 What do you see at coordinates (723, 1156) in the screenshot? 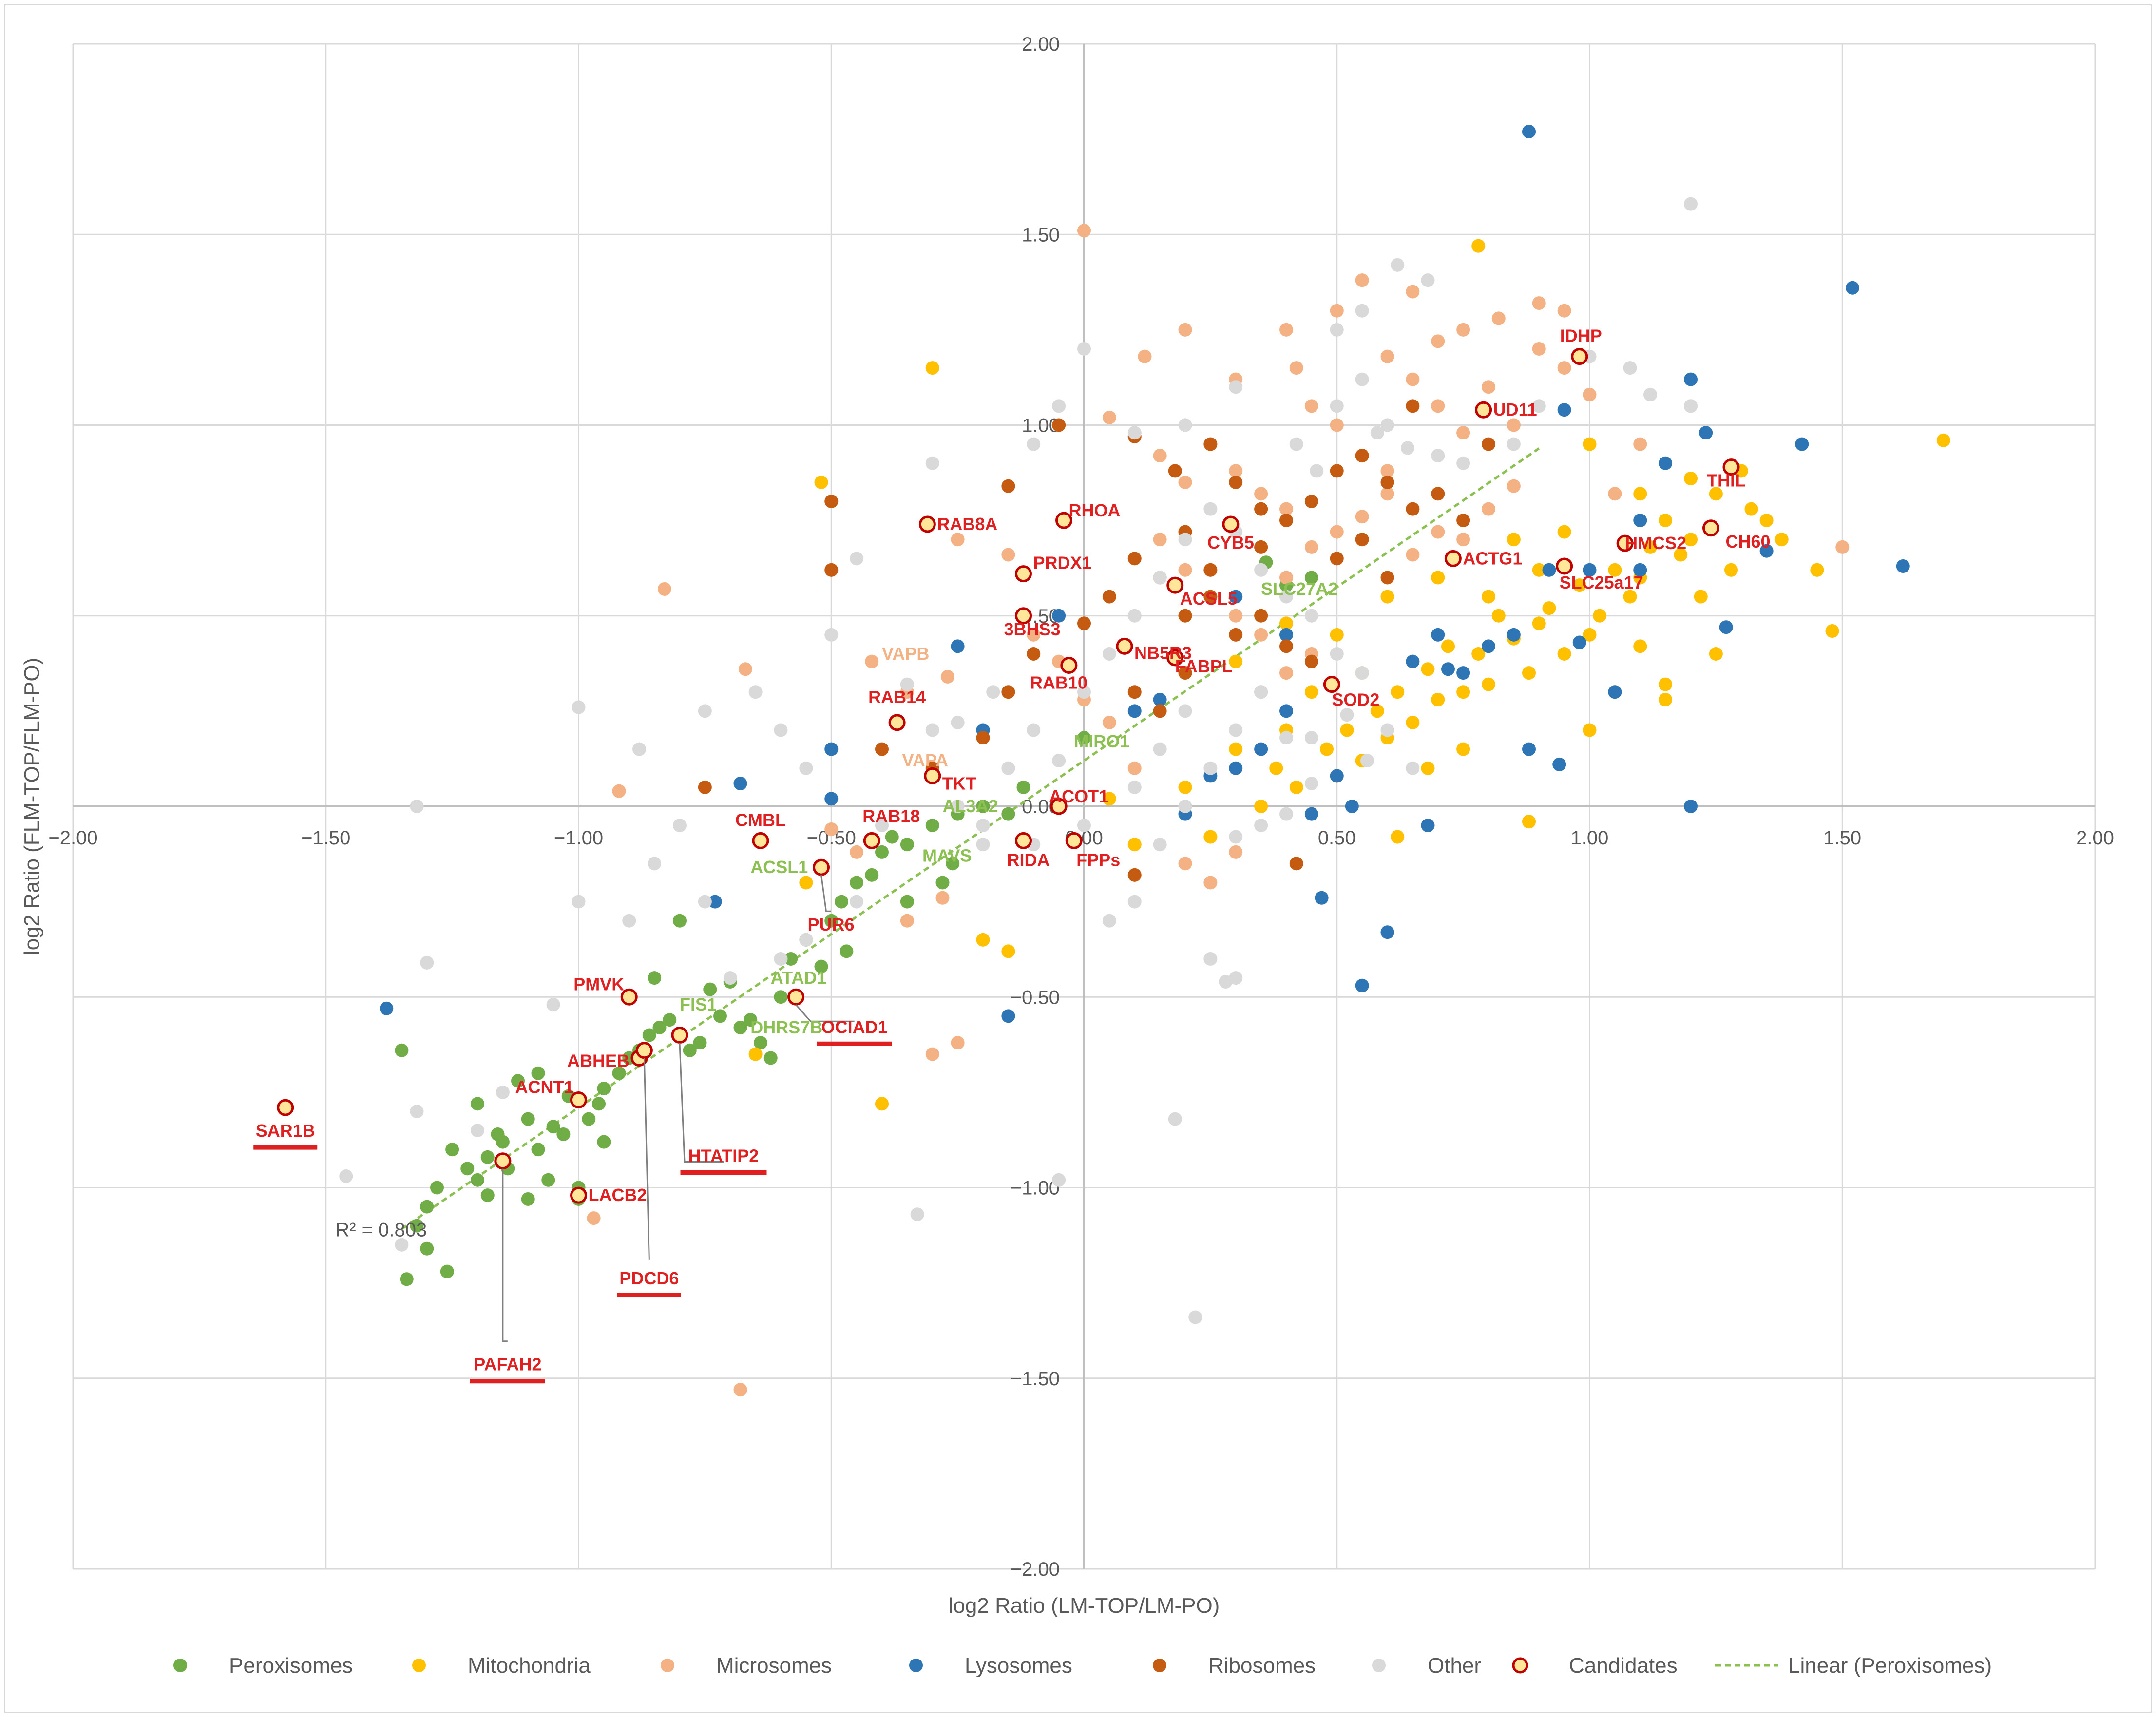
I see `candidate-label: HTATIP2` at bounding box center [723, 1156].